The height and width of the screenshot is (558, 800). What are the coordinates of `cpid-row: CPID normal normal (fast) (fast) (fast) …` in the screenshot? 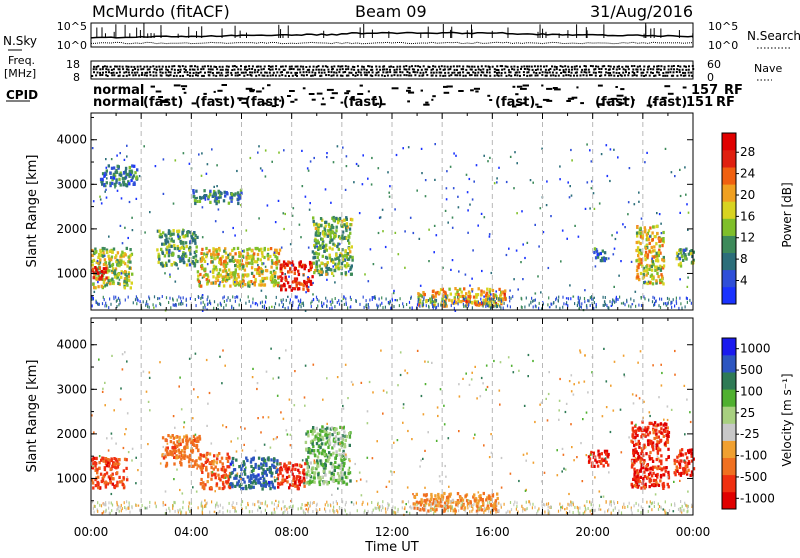 It's located at (374, 96).